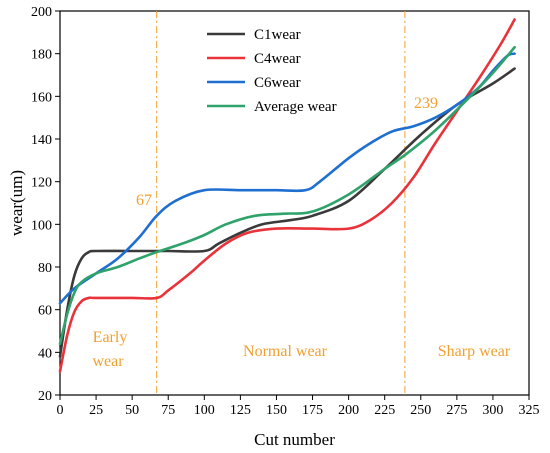  Describe the element at coordinates (285, 351) in the screenshot. I see `region-label: Normal wear` at that location.